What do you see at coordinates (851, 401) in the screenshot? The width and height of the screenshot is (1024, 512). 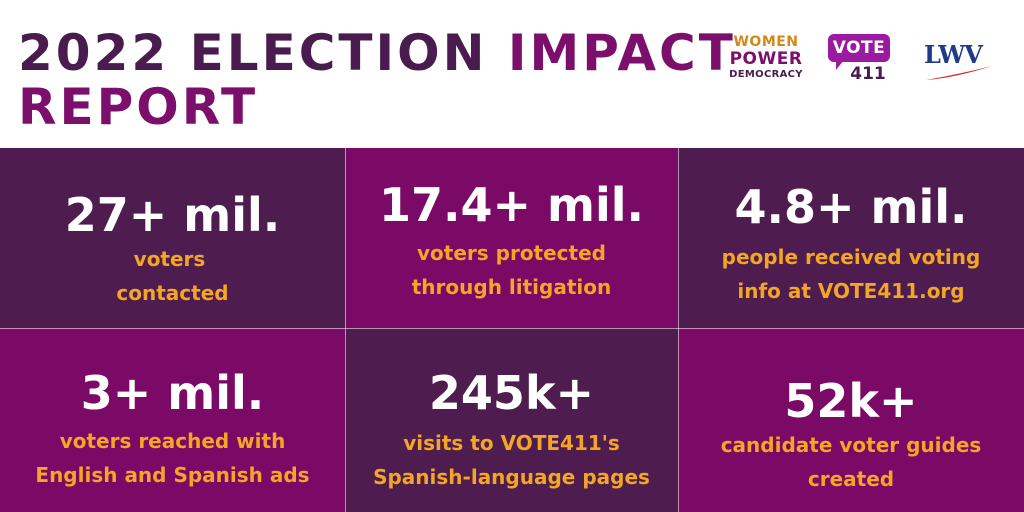 I see `stat-value: 52k+` at bounding box center [851, 401].